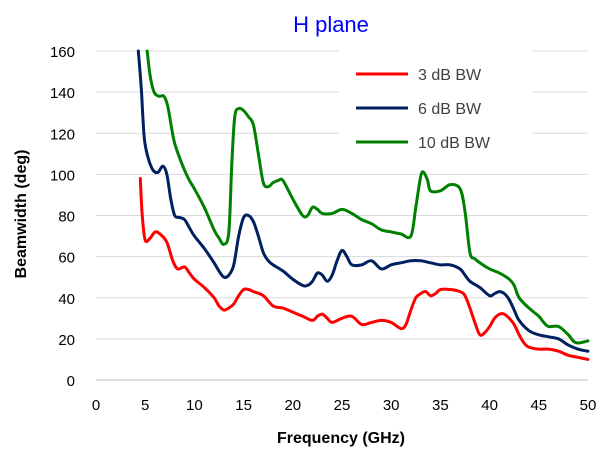 The image size is (608, 457). What do you see at coordinates (62, 93) in the screenshot?
I see `y-tick-label-7: 140` at bounding box center [62, 93].